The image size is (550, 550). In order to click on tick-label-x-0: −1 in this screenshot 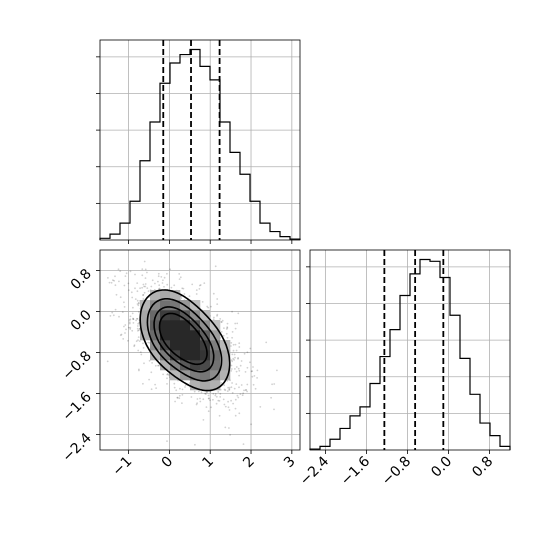, I will do `click(122, 467)`.